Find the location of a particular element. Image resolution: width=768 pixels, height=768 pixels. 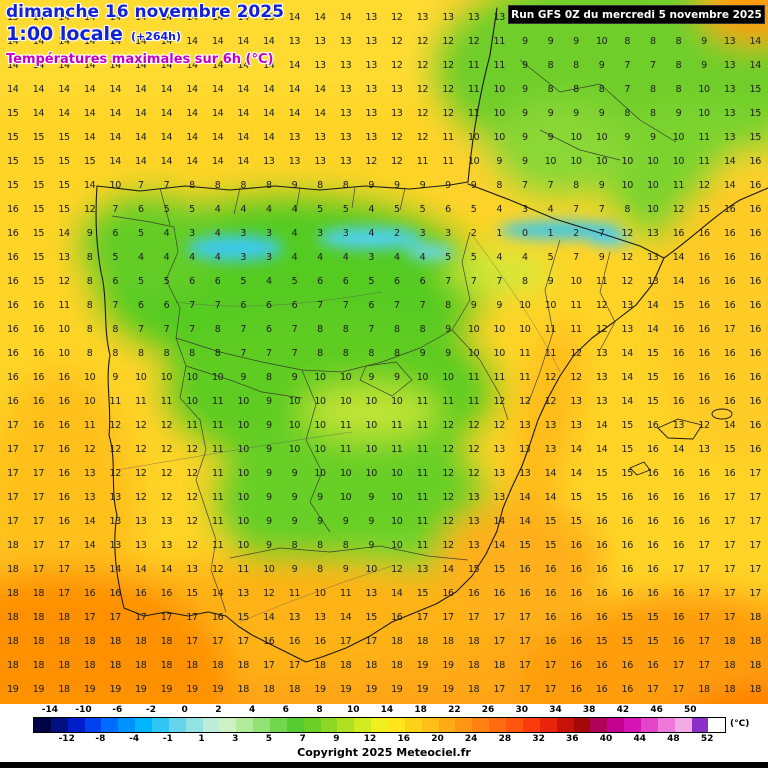

river-ebro is located at coordinates (515, 302).